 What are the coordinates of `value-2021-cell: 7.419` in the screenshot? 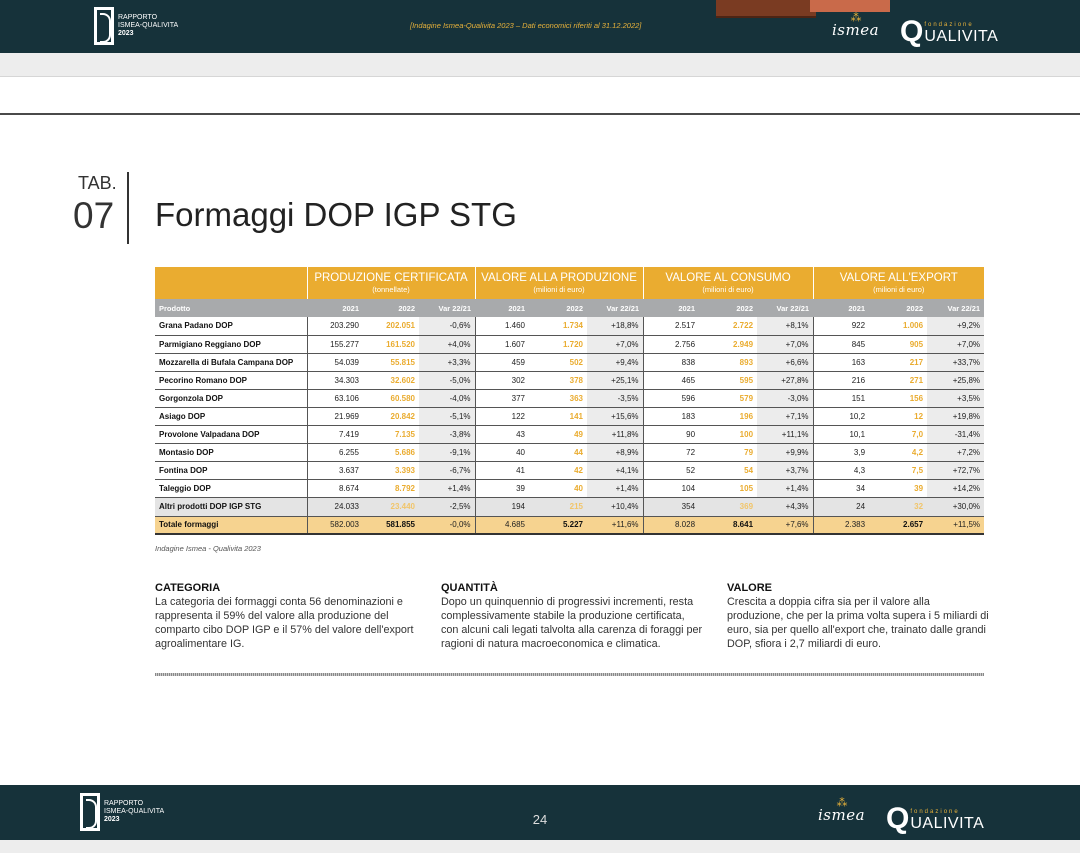 It's located at (335, 435).